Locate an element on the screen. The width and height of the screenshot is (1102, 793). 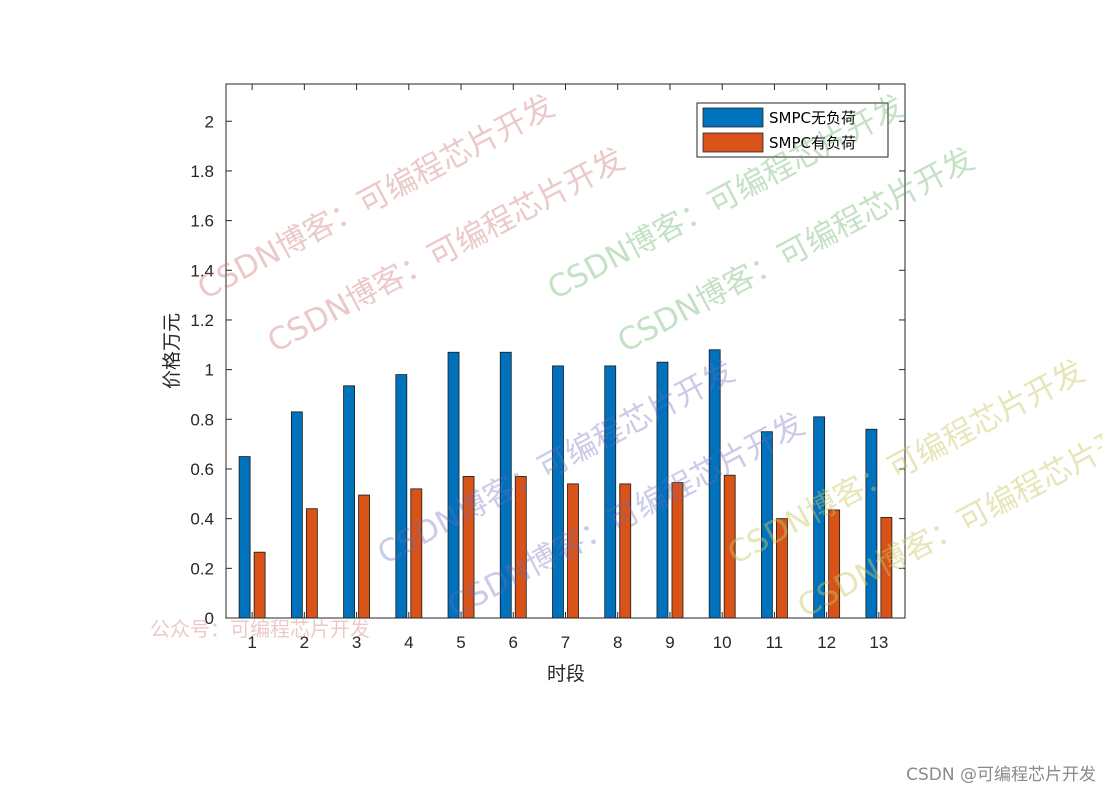
x-tick-label-13: 13 is located at coordinates (878, 642).